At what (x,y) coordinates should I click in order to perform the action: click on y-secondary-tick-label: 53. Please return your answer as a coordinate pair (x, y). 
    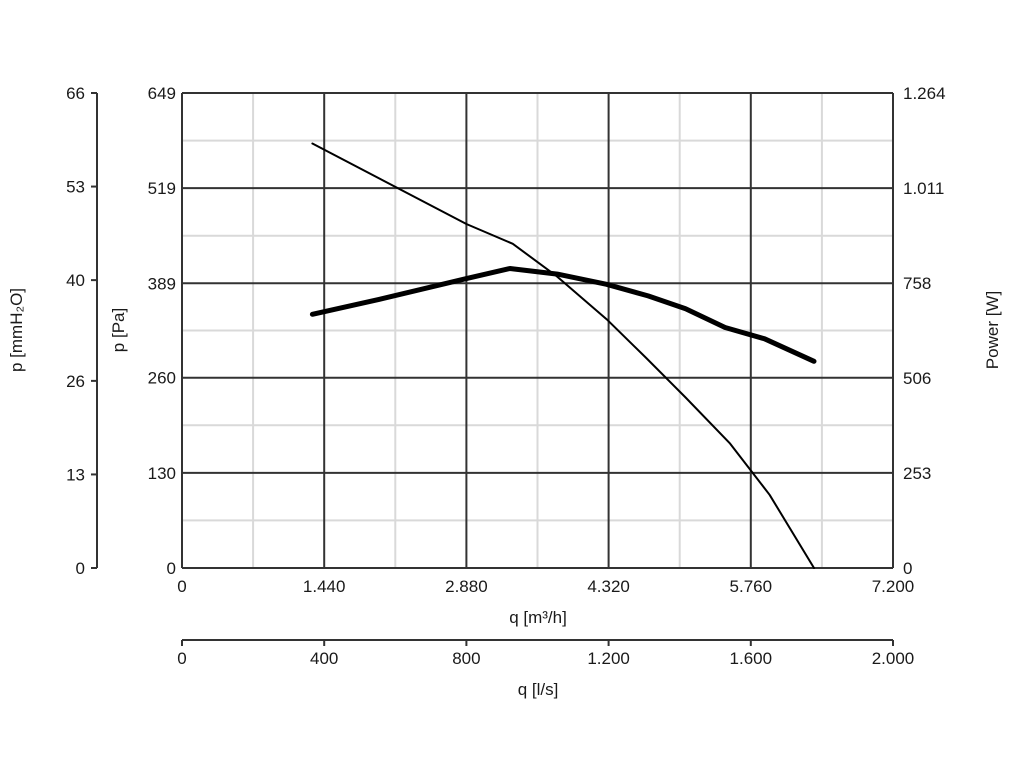
    Looking at the image, I should click on (75, 187).